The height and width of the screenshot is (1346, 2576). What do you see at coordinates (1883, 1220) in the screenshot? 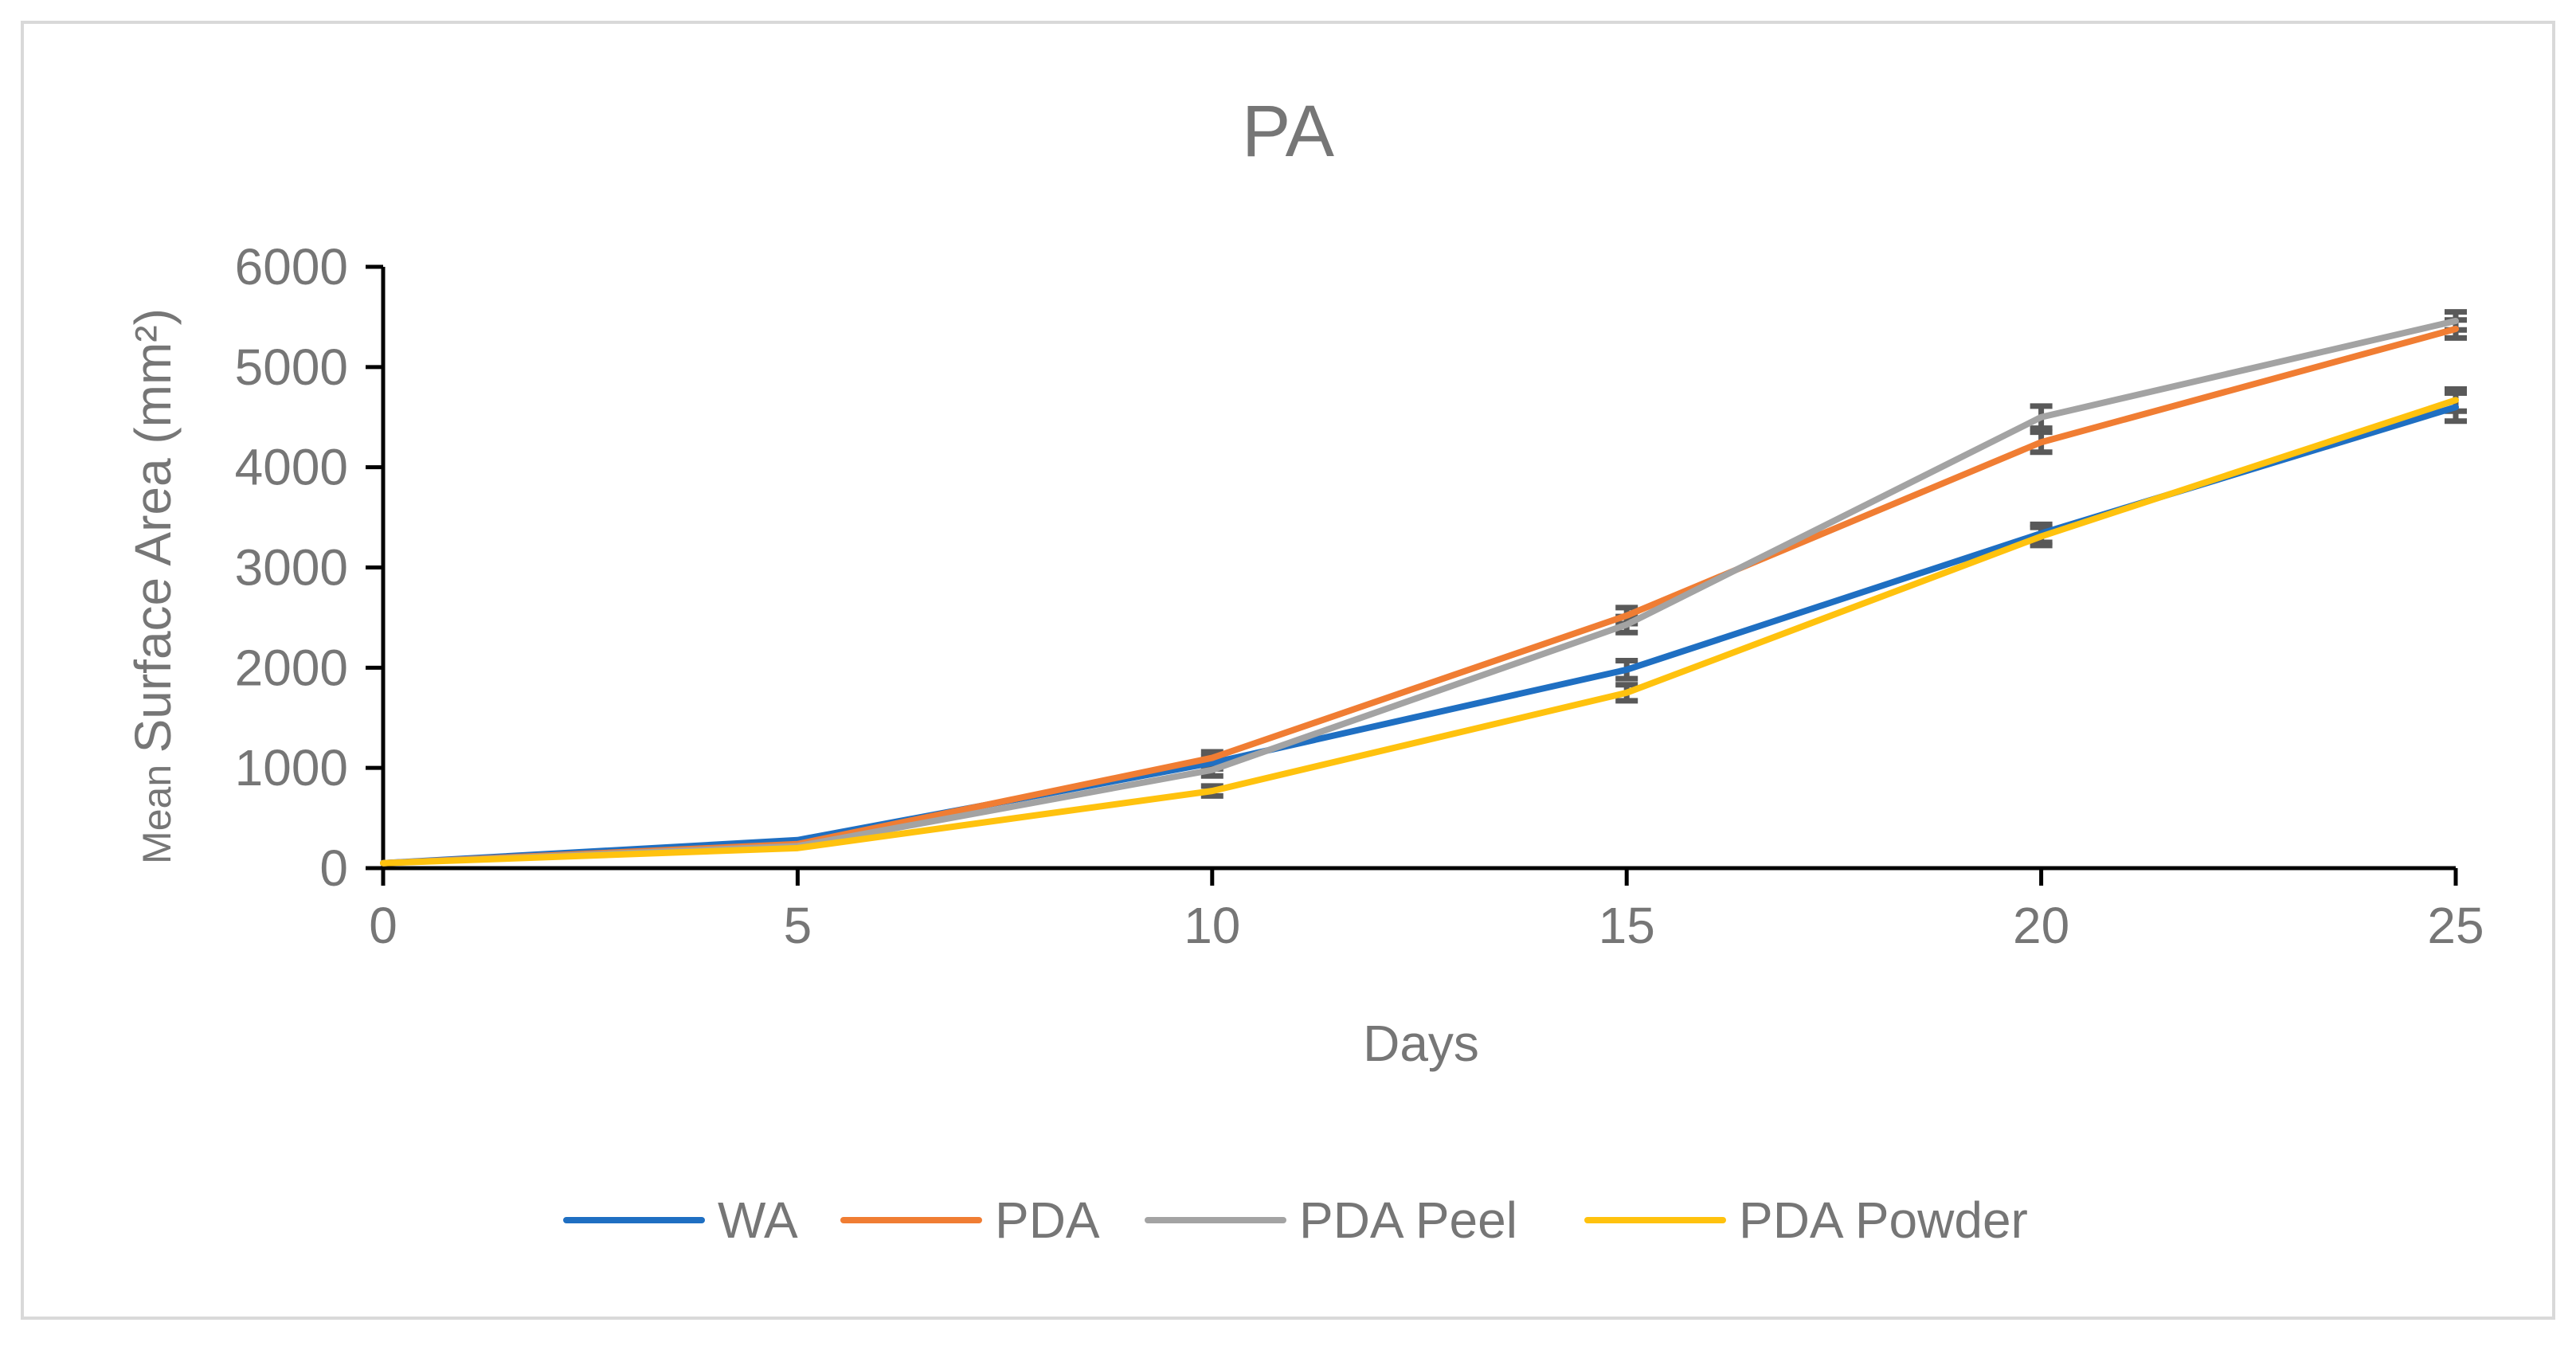
I see `legend-label-pda-powder: PDA Powder` at bounding box center [1883, 1220].